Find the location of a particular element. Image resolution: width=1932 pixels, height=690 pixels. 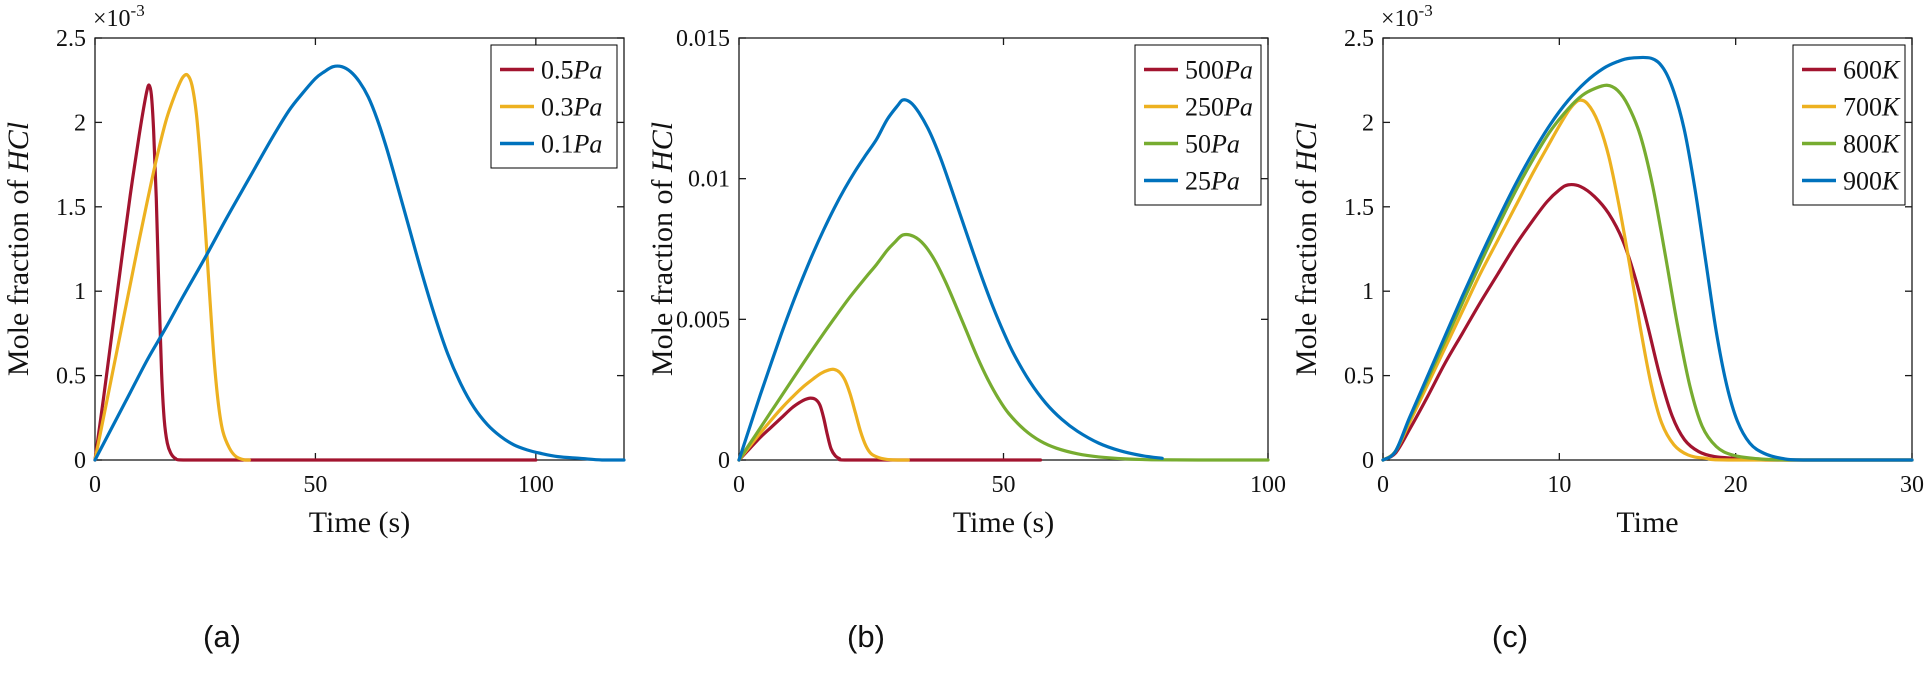

legend-label-0.5Pa: 0.5Pa is located at coordinates (571, 70).